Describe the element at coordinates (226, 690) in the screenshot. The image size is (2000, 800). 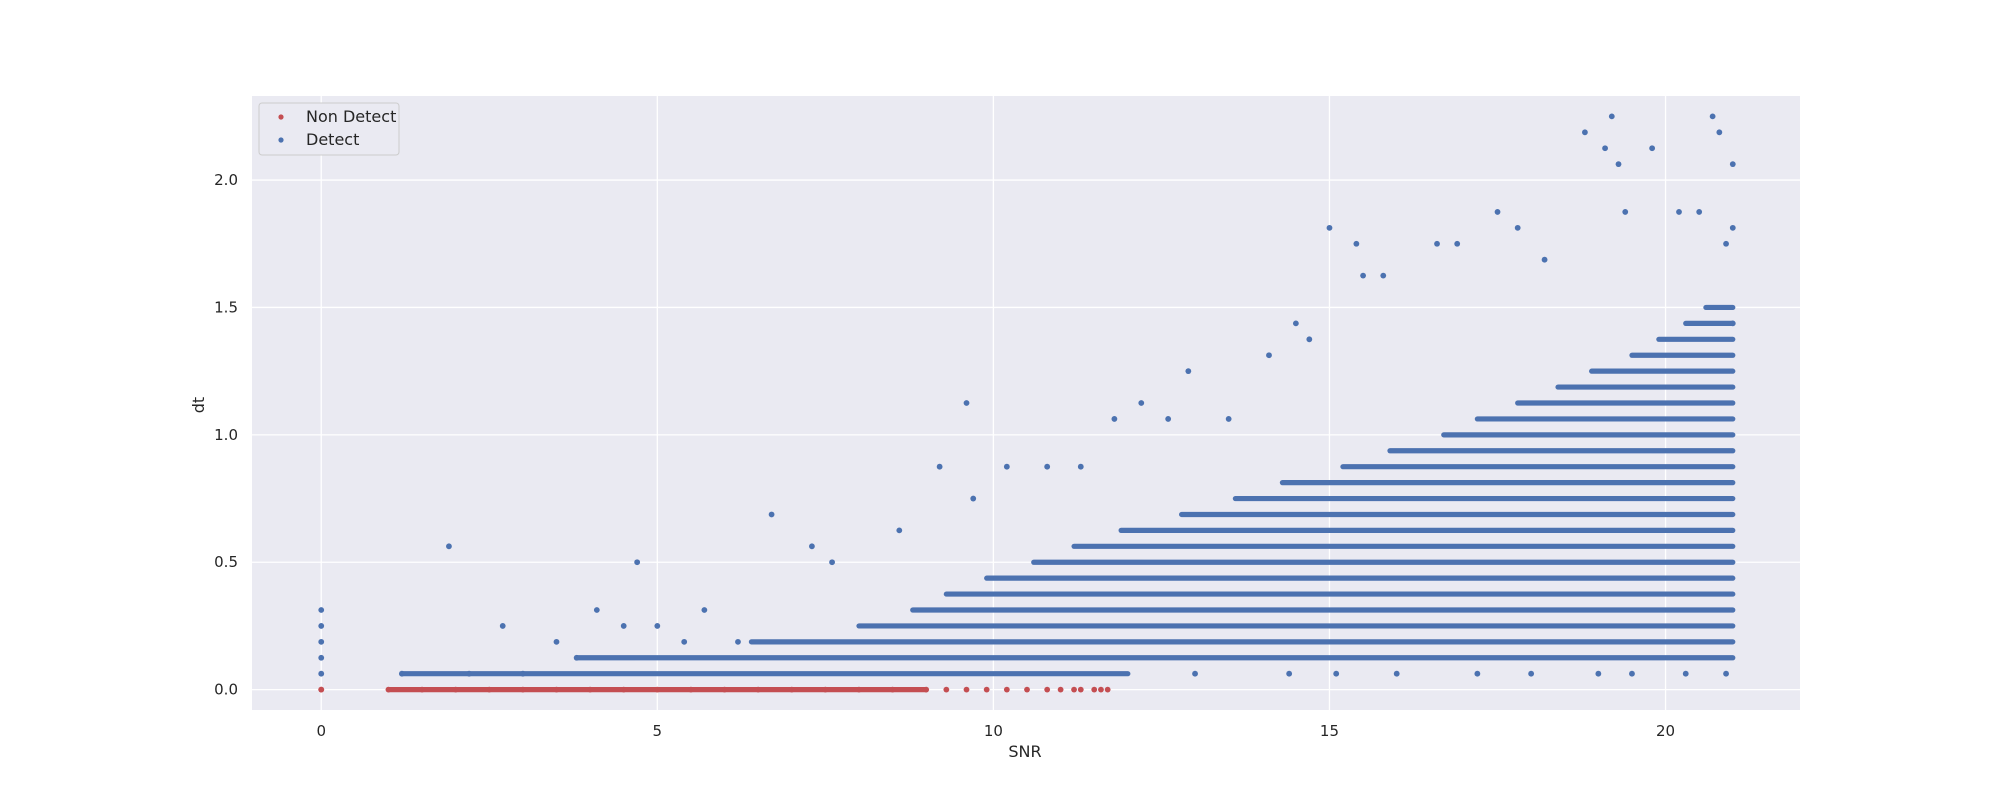
I see `y-tick-label: 0.0` at that location.